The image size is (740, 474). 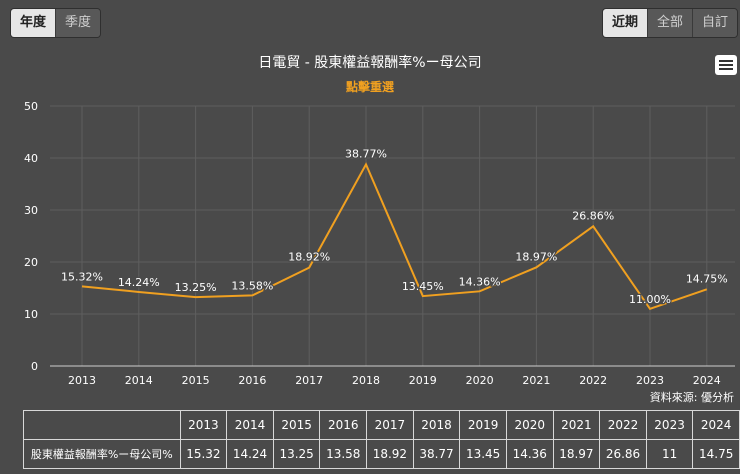 What do you see at coordinates (423, 286) in the screenshot?
I see `data-label: 13.45%` at bounding box center [423, 286].